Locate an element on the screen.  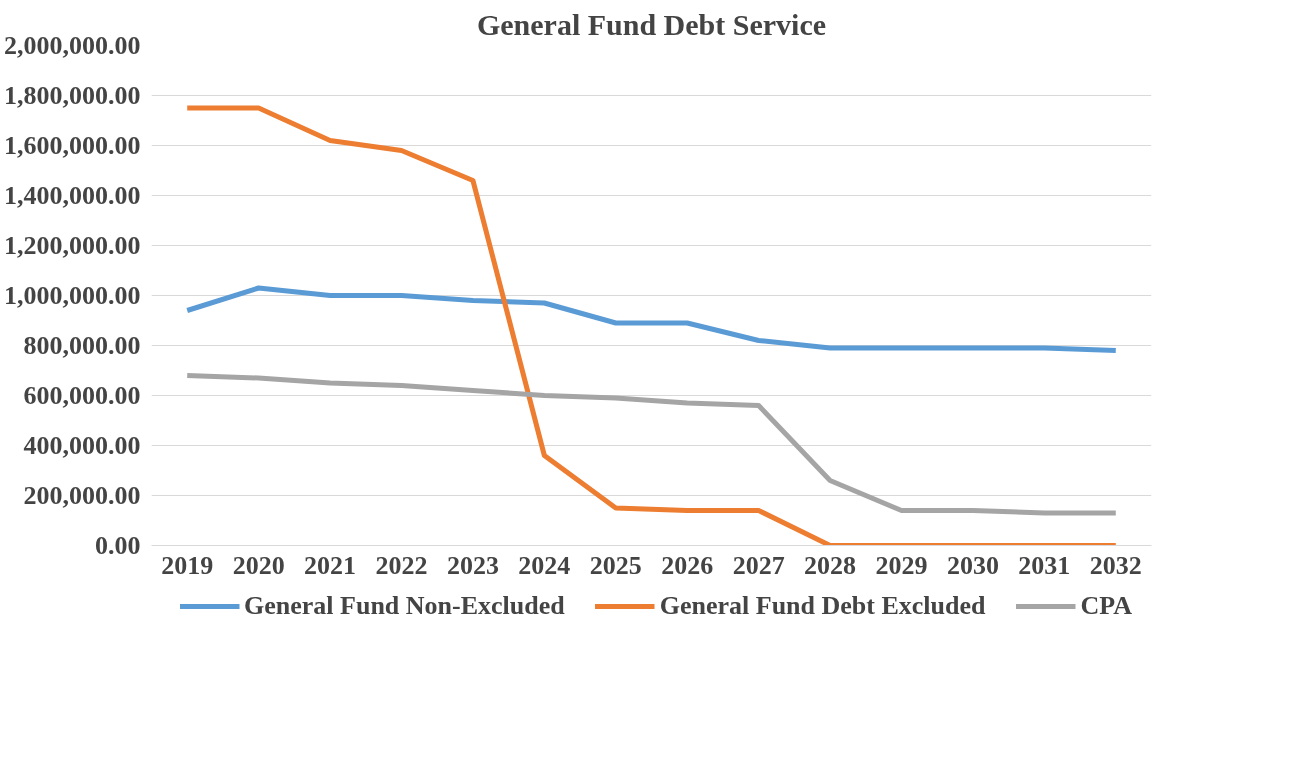
y-tick-label: 400,000.00 is located at coordinates (82, 445).